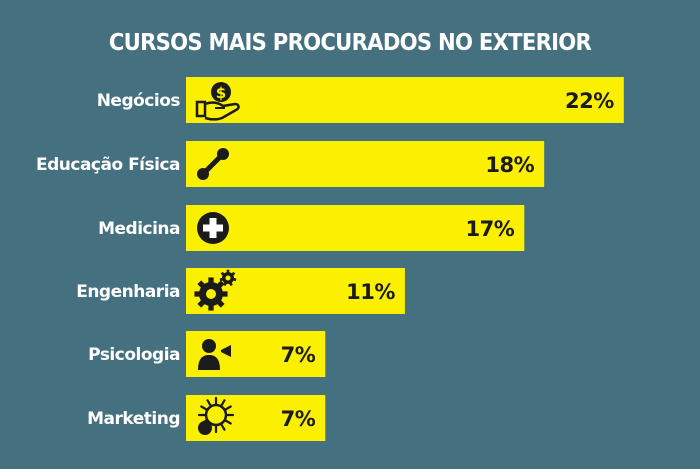 This screenshot has width=700, height=469. I want to click on lightbulb-icon, so click(216, 415).